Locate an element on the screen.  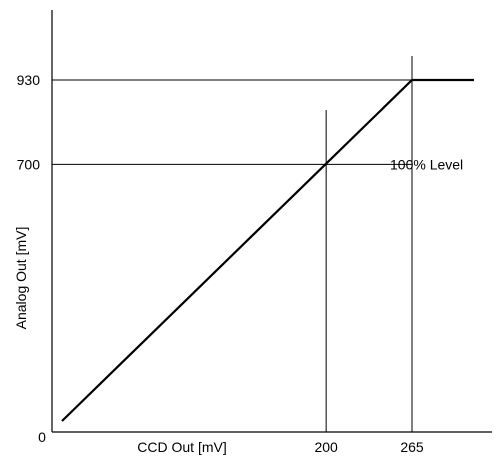
y-axis-label: Analog Out [mV] is located at coordinates (21, 278).